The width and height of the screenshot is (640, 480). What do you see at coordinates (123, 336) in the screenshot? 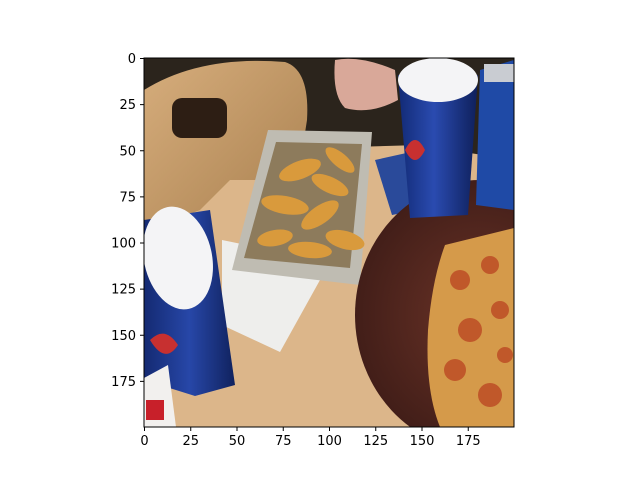
I see `y-tick-label: 150` at bounding box center [123, 336].